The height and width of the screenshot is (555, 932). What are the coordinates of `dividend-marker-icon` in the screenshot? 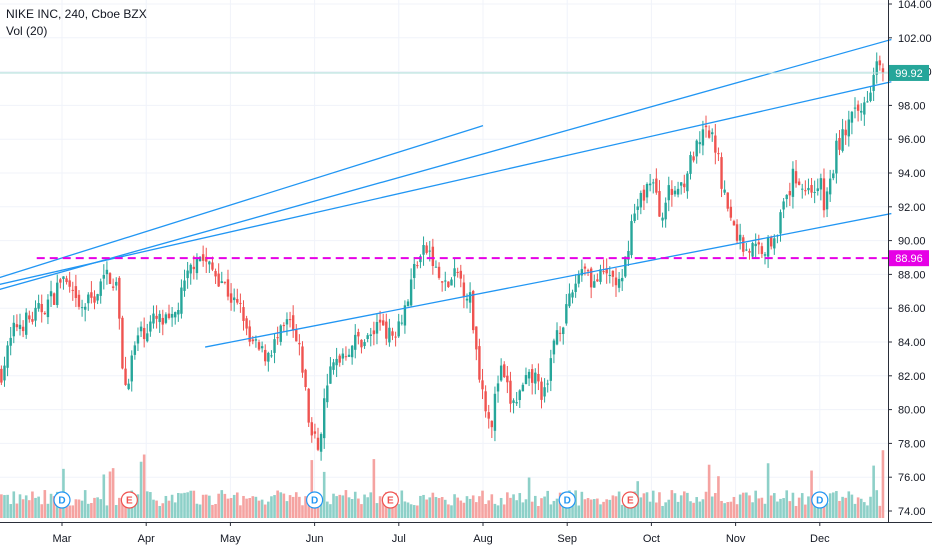 It's located at (567, 500).